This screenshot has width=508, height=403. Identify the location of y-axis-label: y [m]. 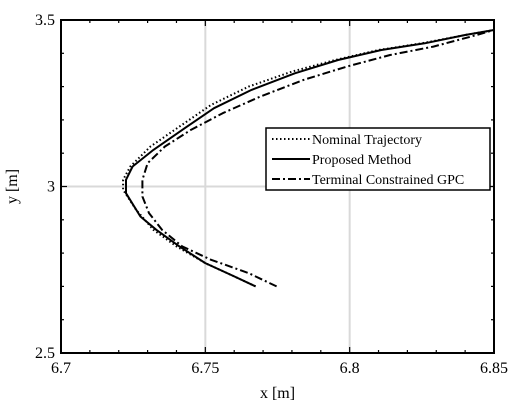
(12, 186).